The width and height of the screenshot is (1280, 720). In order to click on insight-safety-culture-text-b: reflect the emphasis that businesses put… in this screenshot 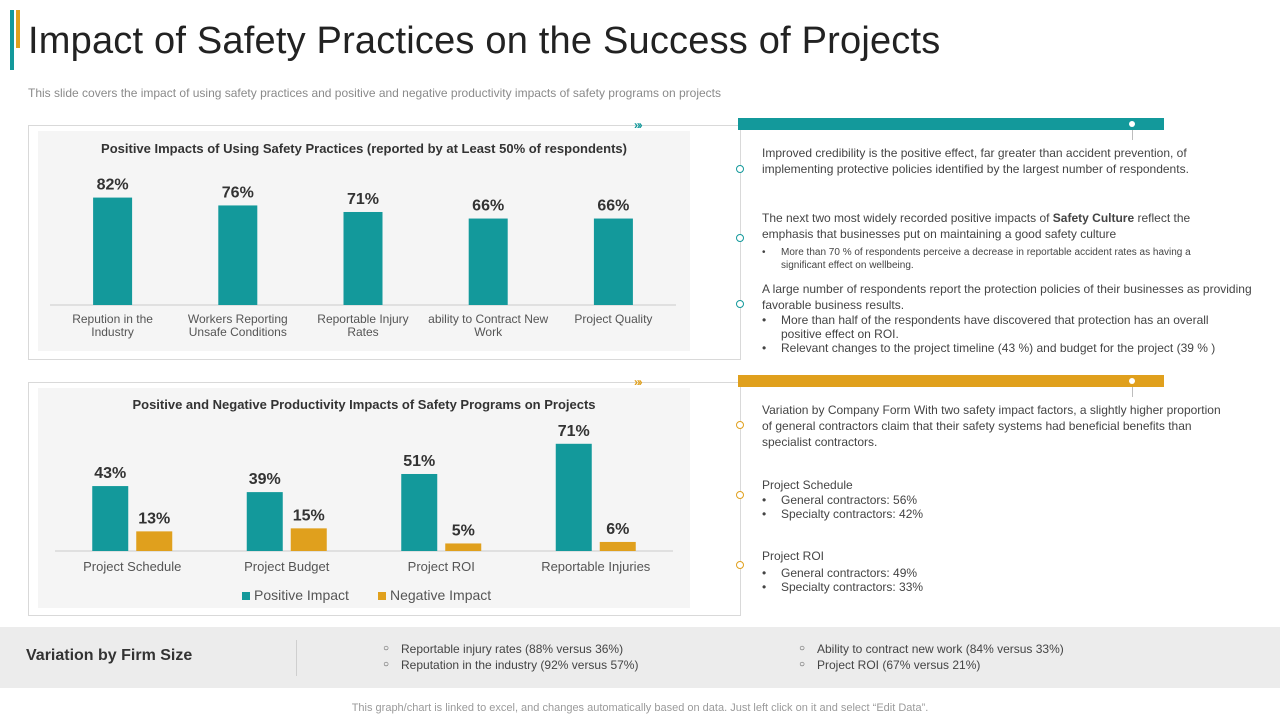, I will do `click(976, 226)`.